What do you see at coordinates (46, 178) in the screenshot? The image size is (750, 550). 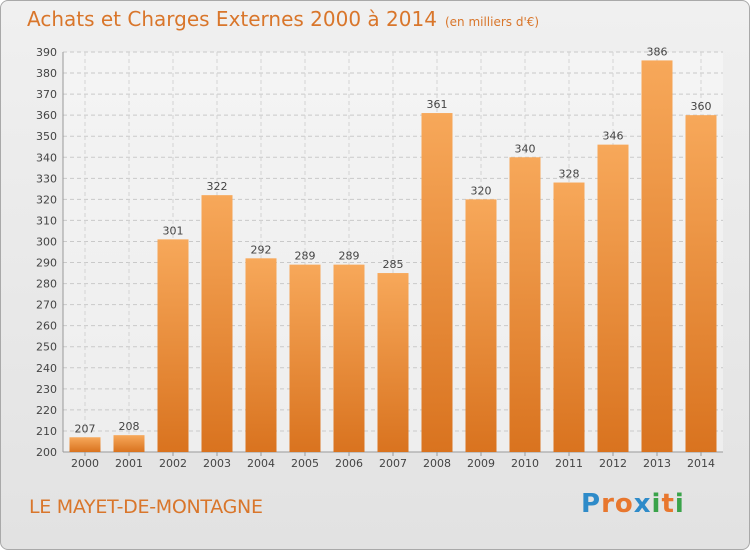 I see `y-tick-label: 330` at bounding box center [46, 178].